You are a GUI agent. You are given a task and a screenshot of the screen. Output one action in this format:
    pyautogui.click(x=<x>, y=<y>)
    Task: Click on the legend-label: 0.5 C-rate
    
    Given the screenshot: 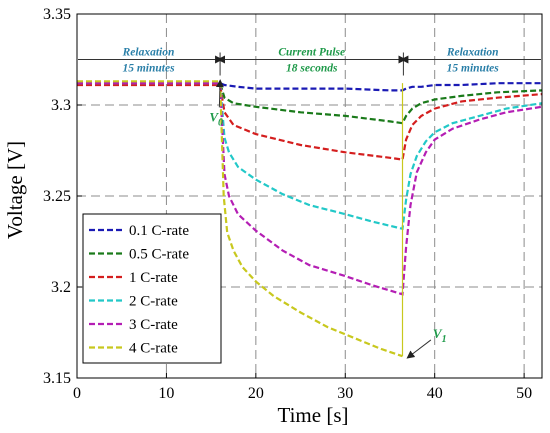 What is the action you would take?
    pyautogui.click(x=159, y=255)
    